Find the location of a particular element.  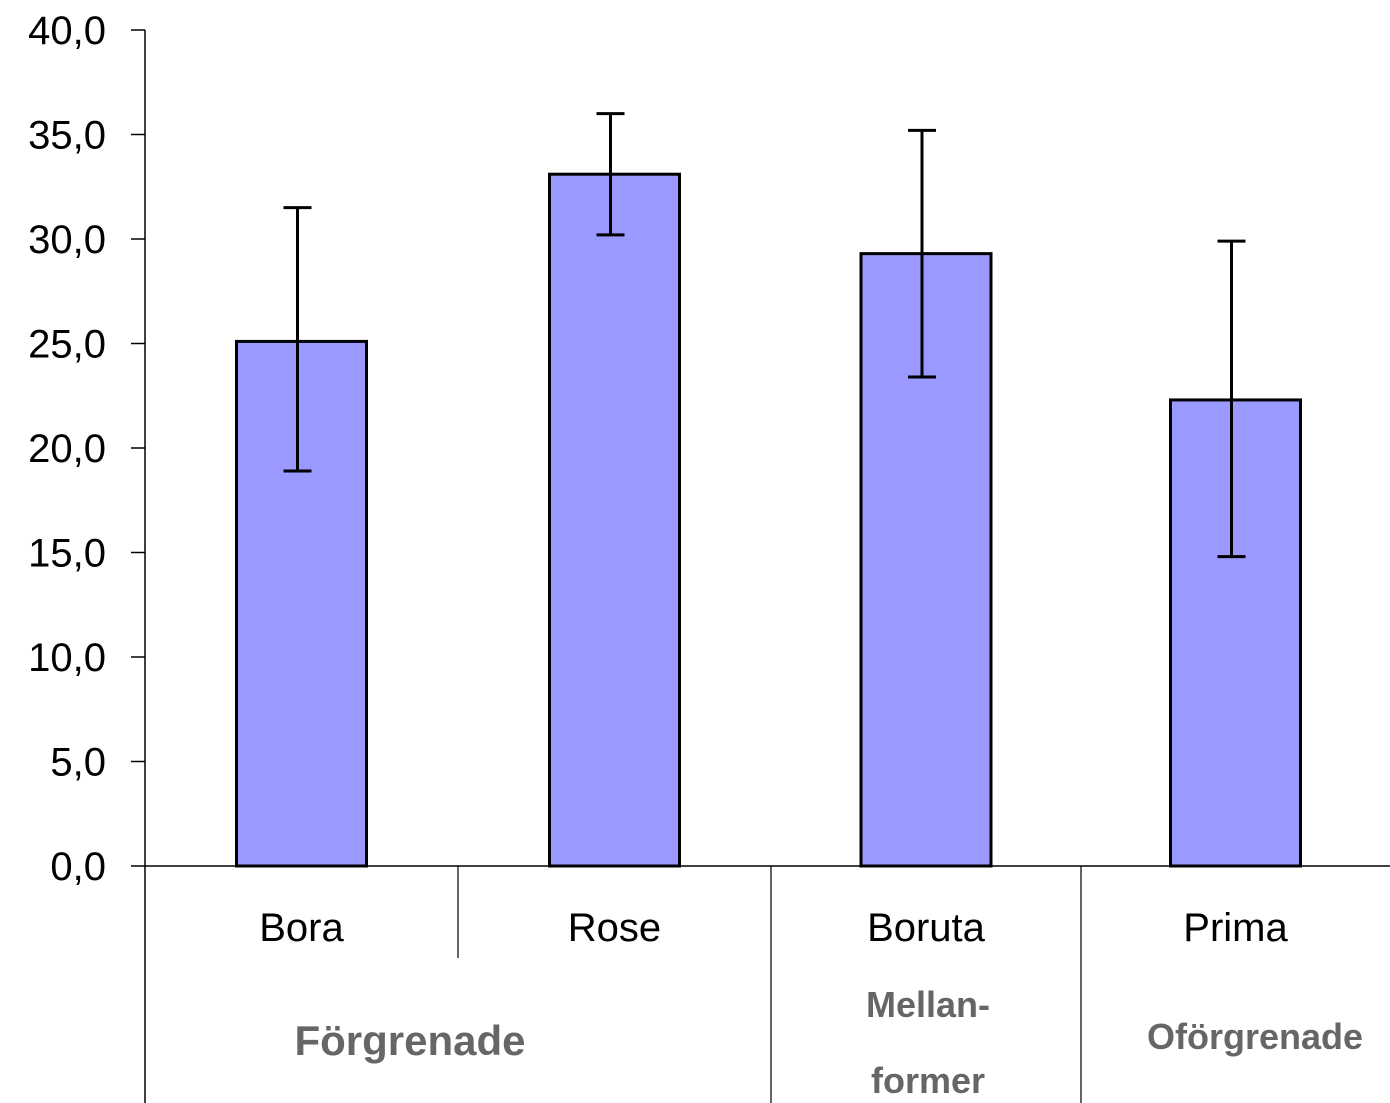

group-label-layer: Förgrenade Mellan-former Oförgrenade is located at coordinates (828, 1042).